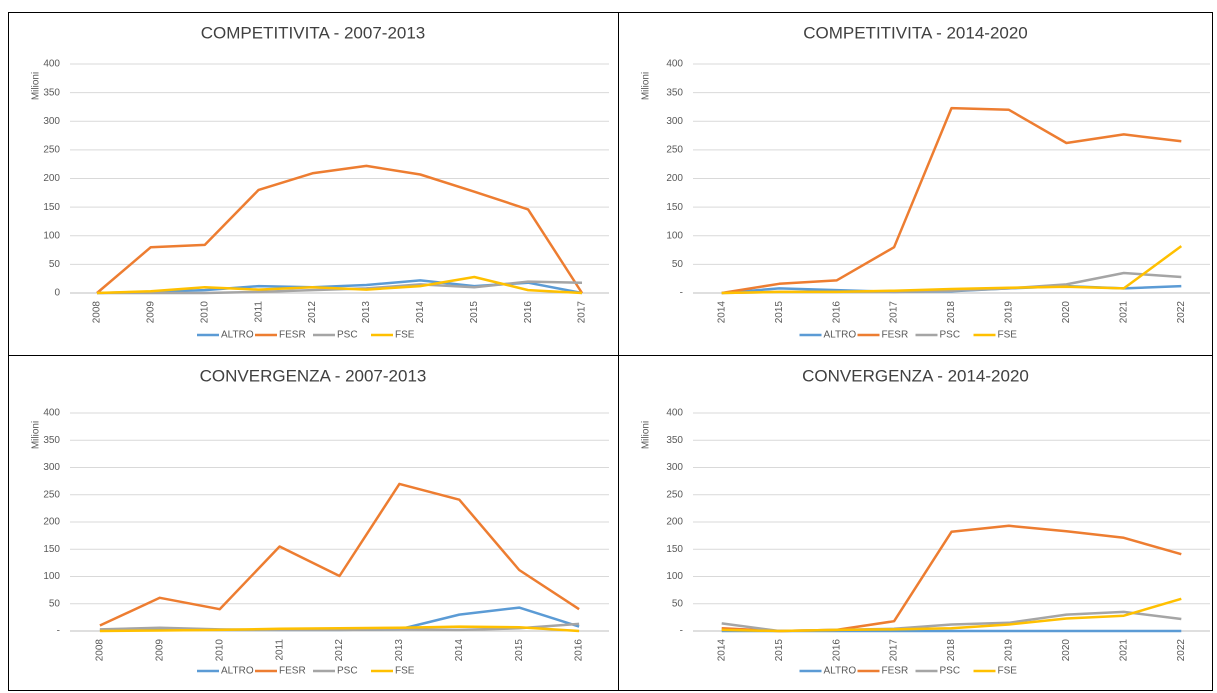 The image size is (1217, 693). What do you see at coordinates (57, 293) in the screenshot?
I see `y-tick-label: 0` at bounding box center [57, 293].